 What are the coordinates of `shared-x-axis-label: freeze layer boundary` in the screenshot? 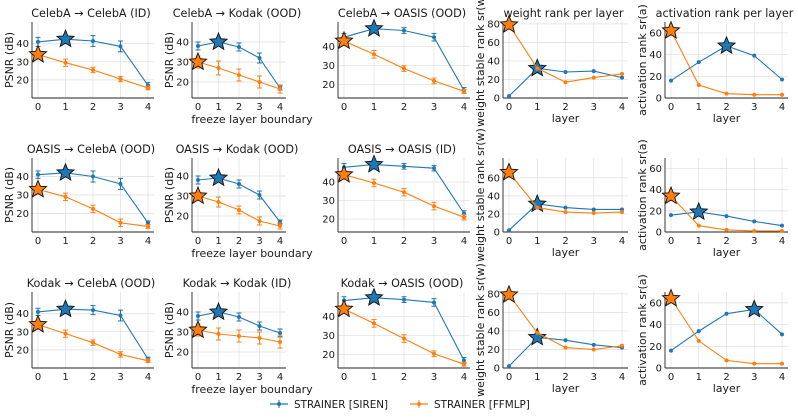 It's located at (252, 253).